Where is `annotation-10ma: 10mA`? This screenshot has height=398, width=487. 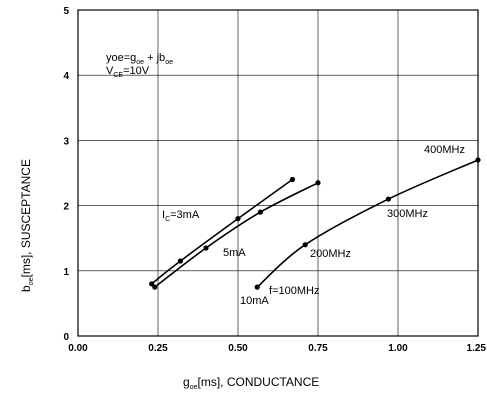
annotation-10ma: 10mA is located at coordinates (254, 301).